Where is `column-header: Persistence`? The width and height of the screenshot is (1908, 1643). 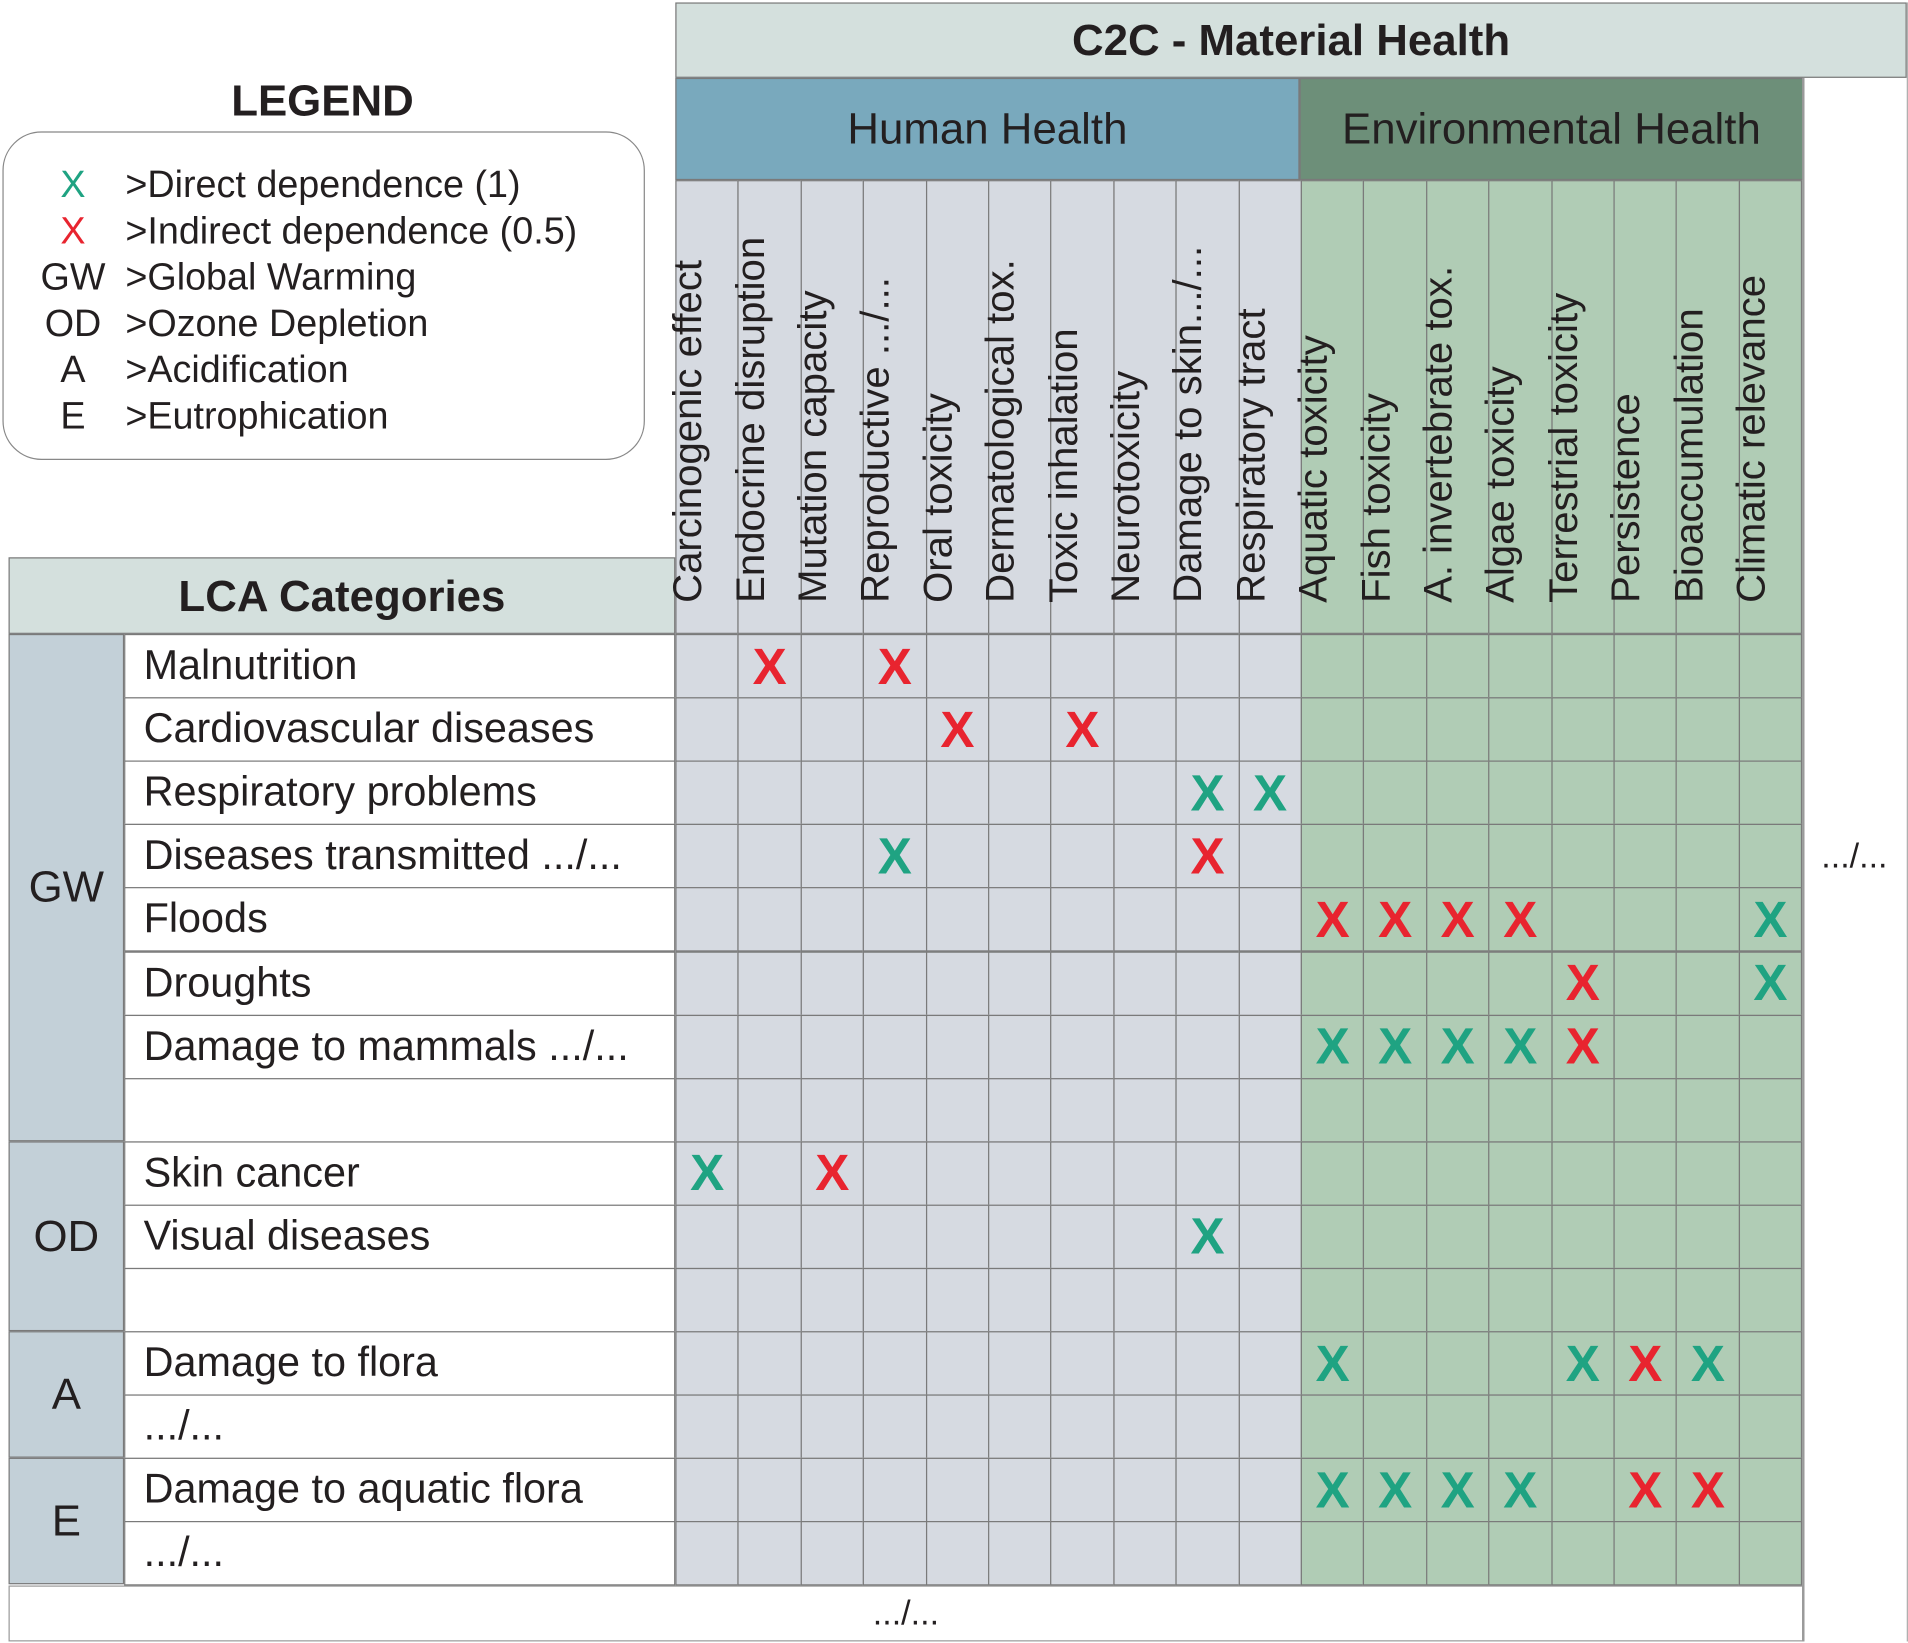
column-header: Persistence is located at coordinates (1640, 407).